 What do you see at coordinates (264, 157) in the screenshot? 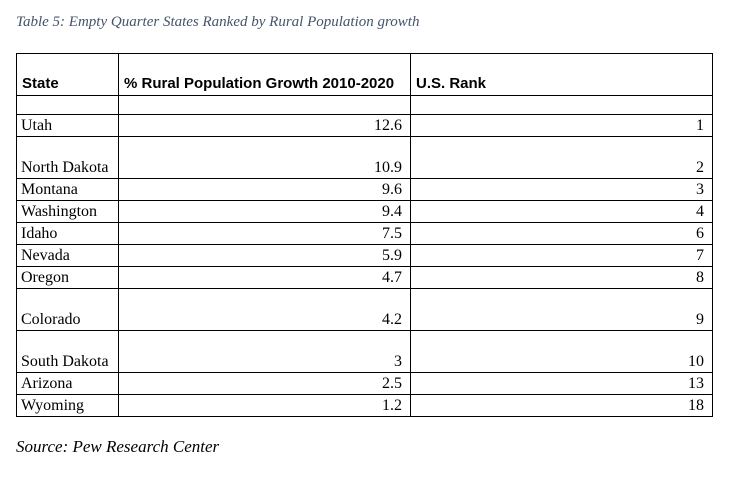
I see `growth-cell: 10.9` at bounding box center [264, 157].